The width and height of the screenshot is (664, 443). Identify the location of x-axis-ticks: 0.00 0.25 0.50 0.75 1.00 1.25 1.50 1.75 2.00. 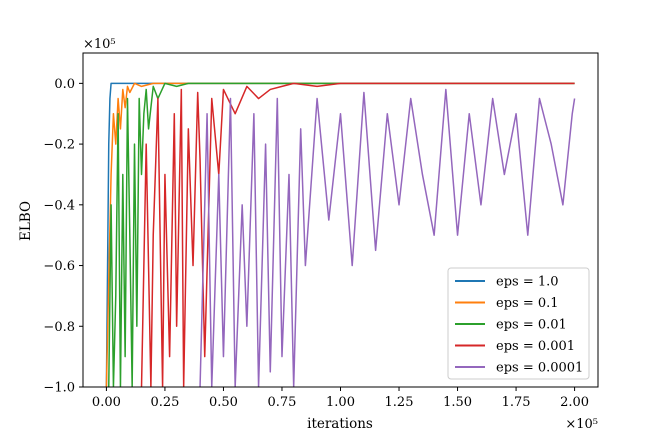
(340, 398).